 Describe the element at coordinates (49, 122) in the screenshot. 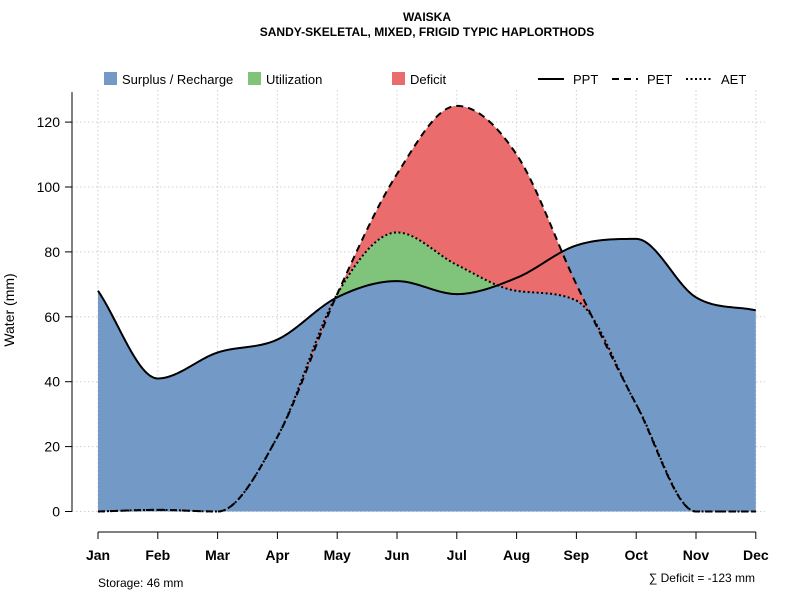

I see `y-tick-label: 120` at that location.